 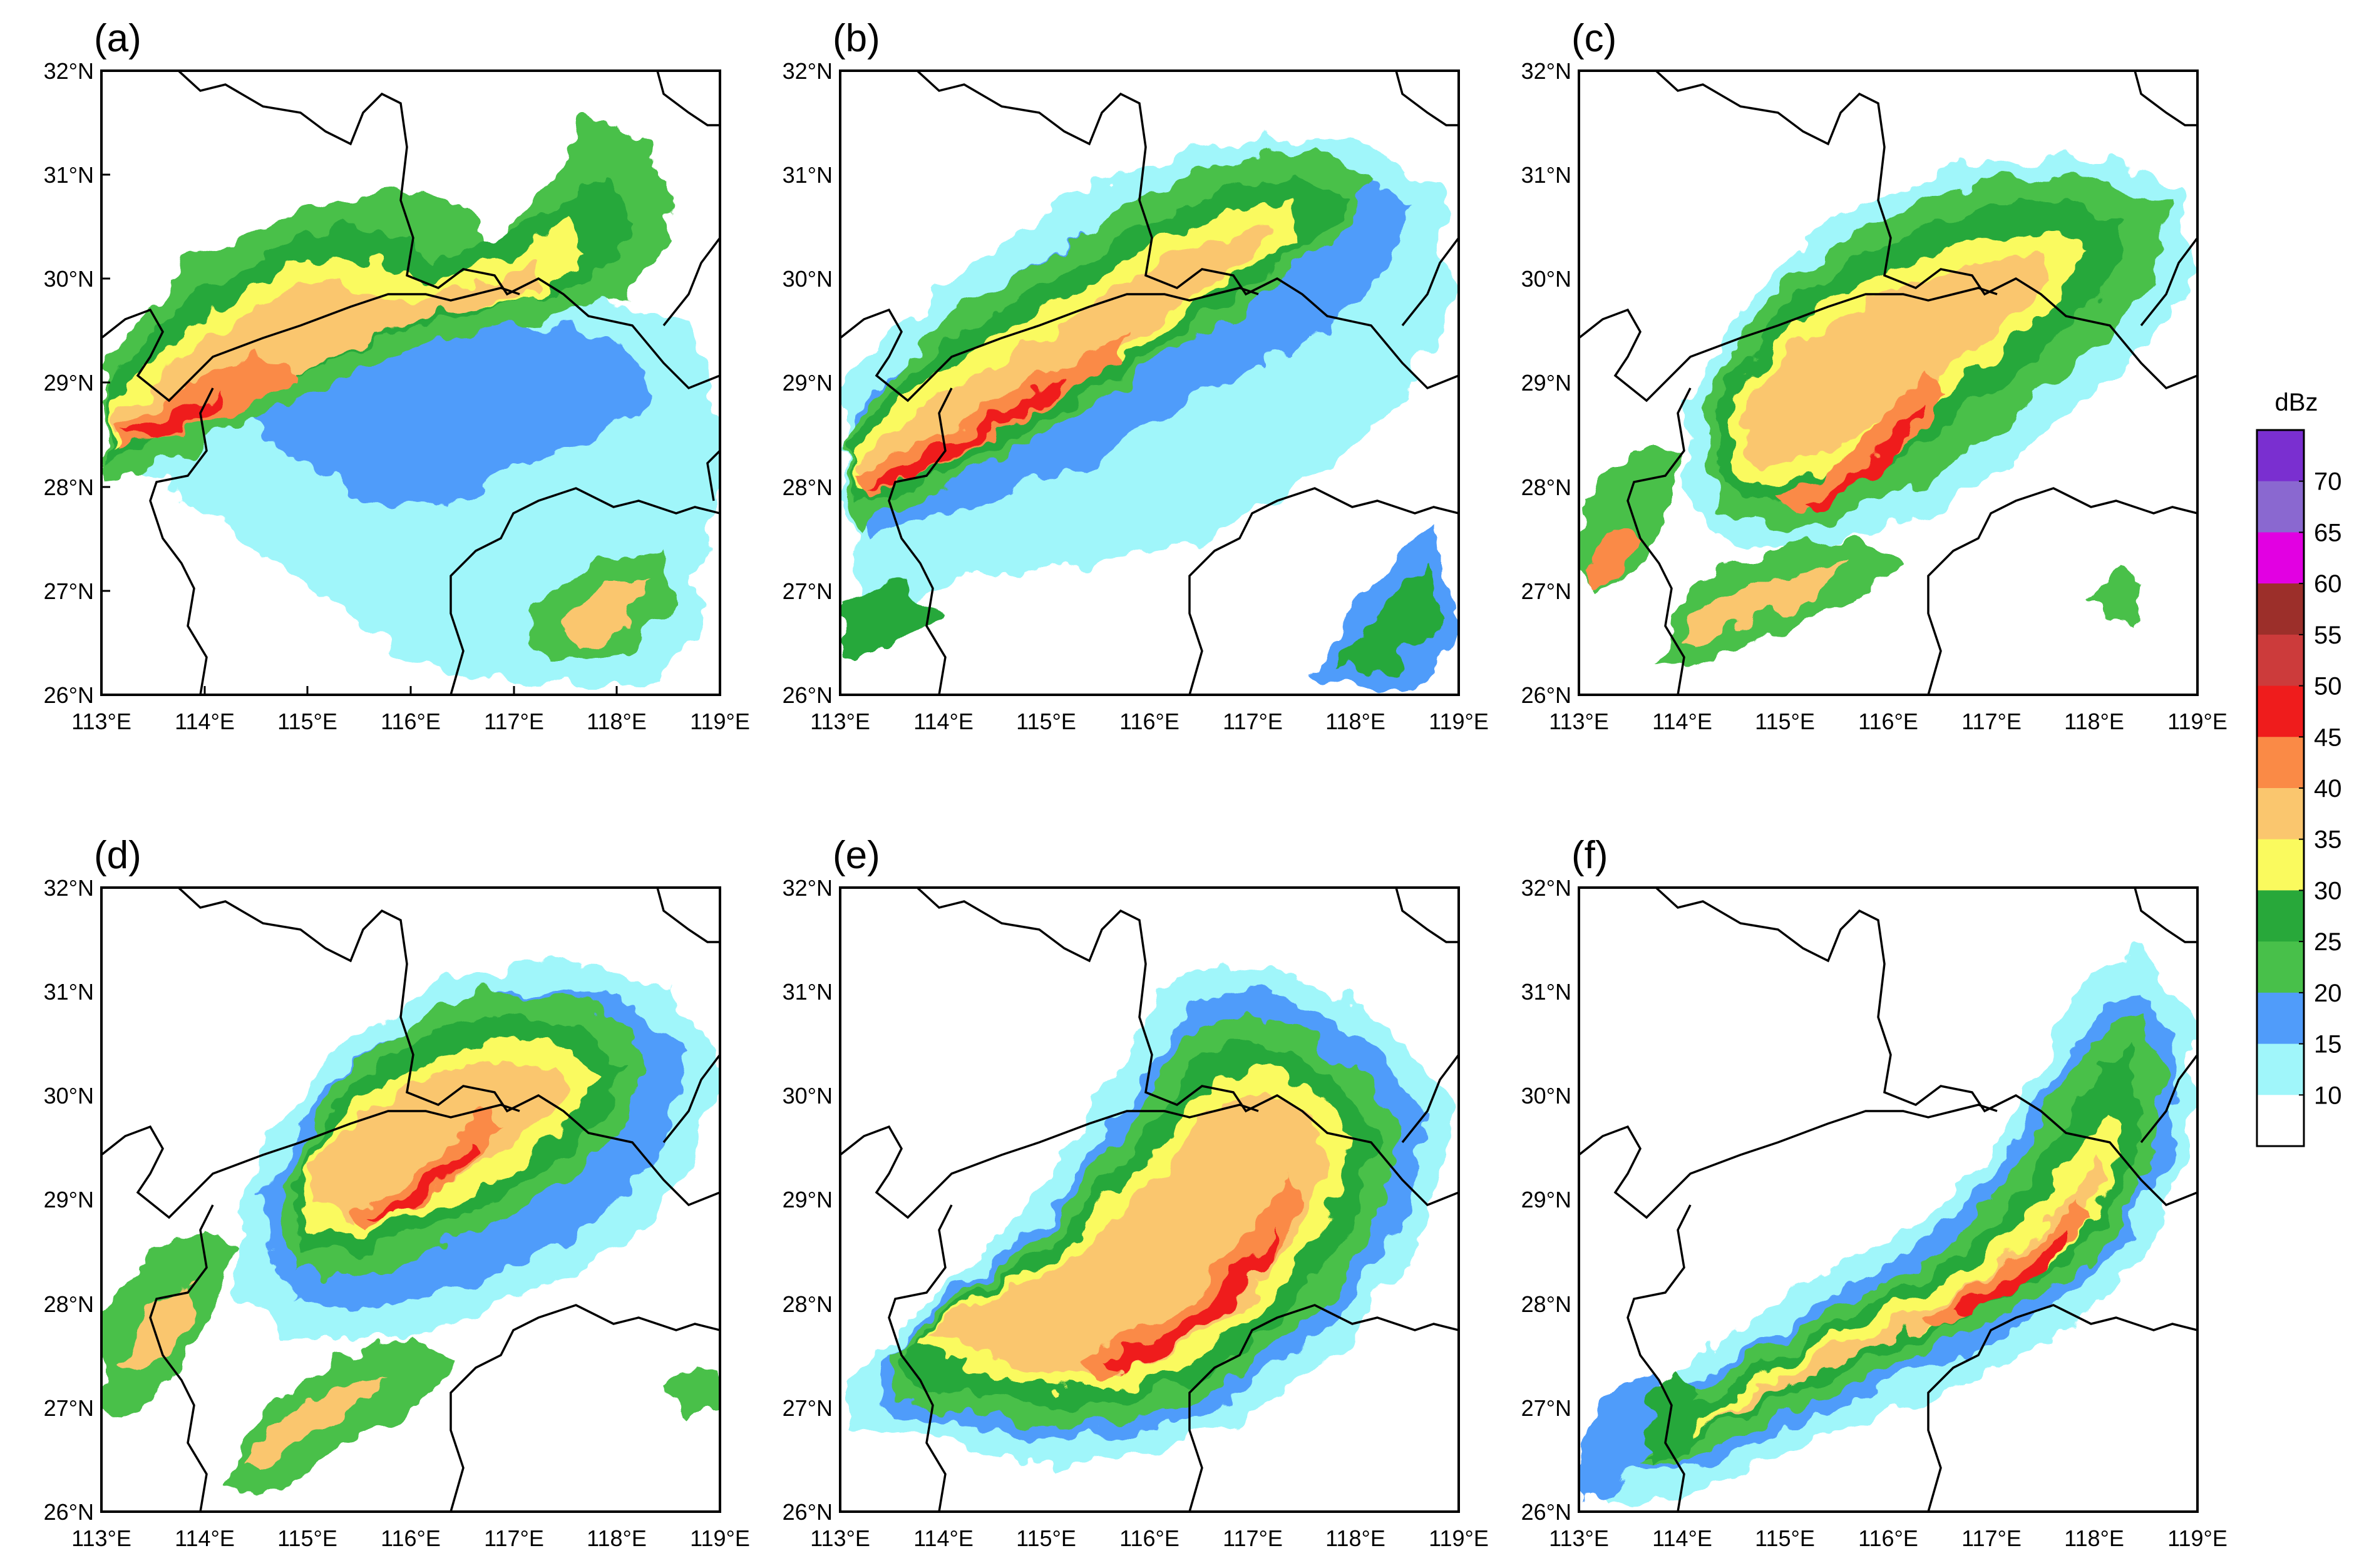 I want to click on panel-d: (d) 32°N 31°N 30°N, so click(x=397, y=1192).